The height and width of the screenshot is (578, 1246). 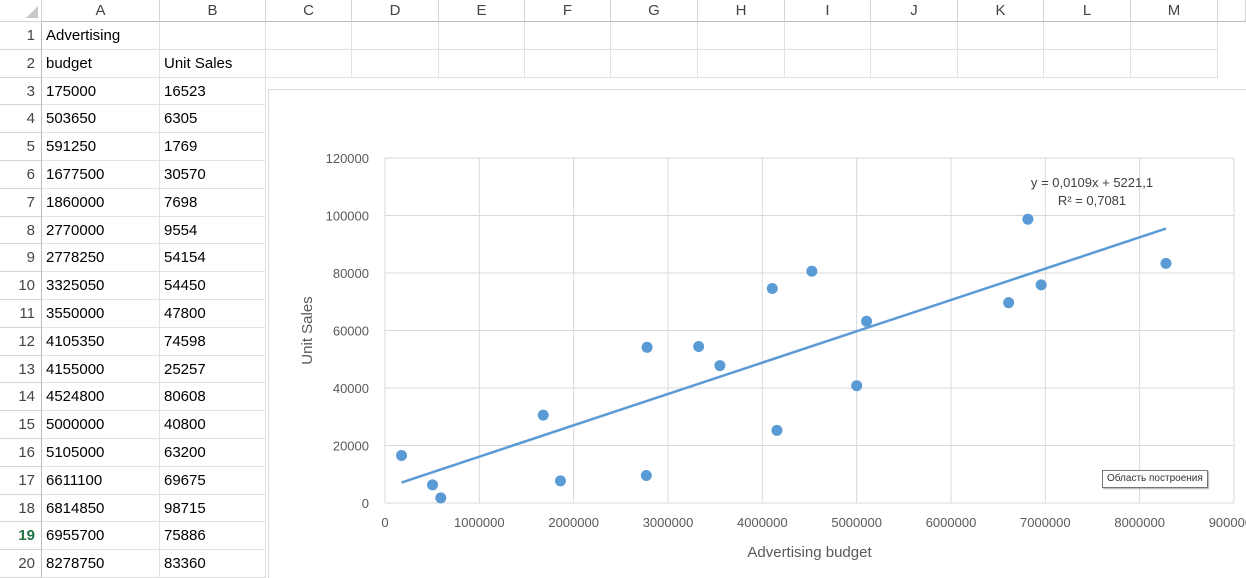 What do you see at coordinates (21, 119) in the screenshot?
I see `row-header-4: 4` at bounding box center [21, 119].